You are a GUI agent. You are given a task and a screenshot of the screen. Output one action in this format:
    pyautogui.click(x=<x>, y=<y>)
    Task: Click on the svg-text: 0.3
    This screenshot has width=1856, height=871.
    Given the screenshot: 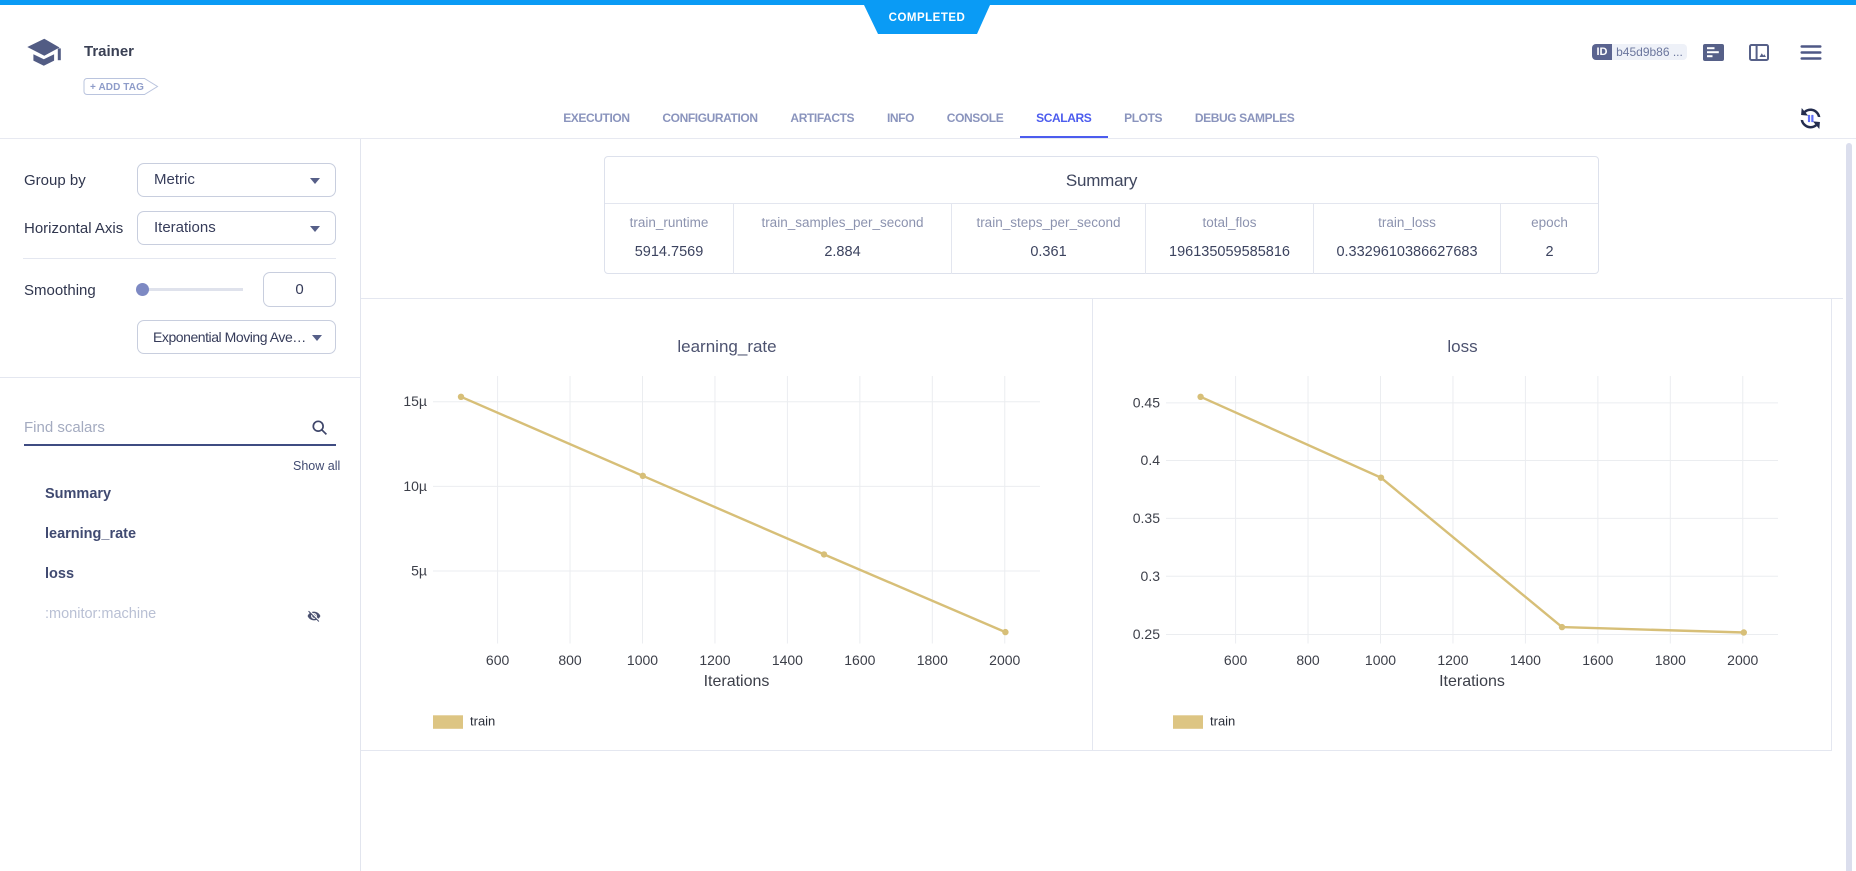 What is the action you would take?
    pyautogui.click(x=1151, y=576)
    